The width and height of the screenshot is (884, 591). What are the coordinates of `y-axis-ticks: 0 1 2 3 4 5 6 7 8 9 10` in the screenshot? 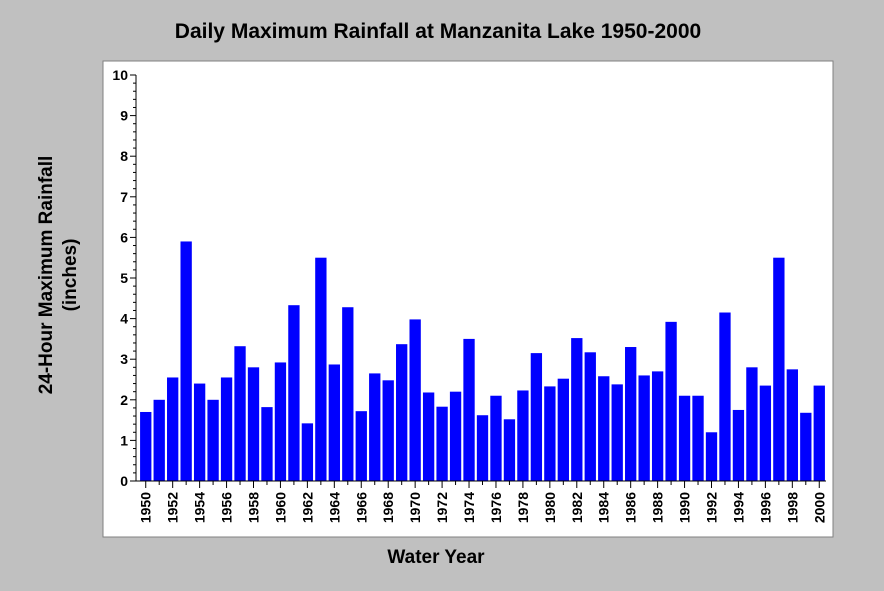 It's located at (124, 278).